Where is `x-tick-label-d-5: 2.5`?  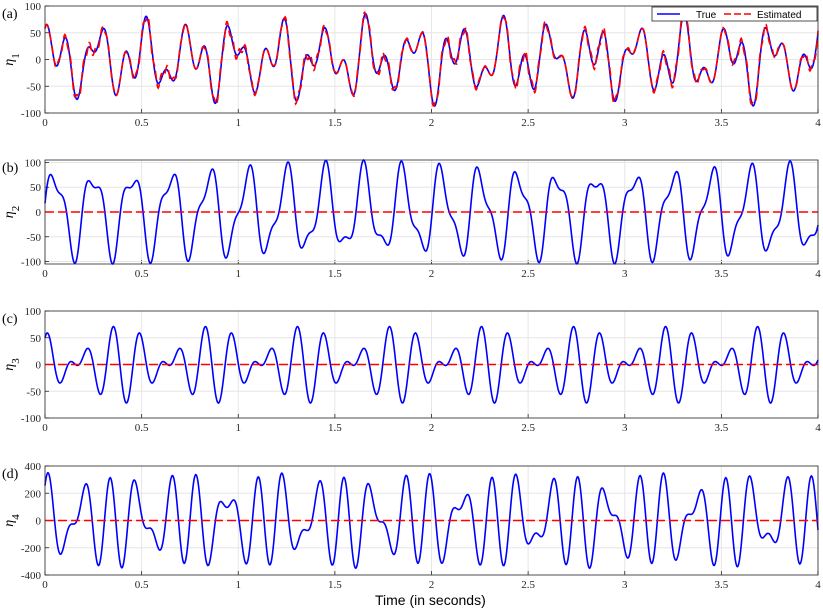
x-tick-label-d-5: 2.5 is located at coordinates (528, 585).